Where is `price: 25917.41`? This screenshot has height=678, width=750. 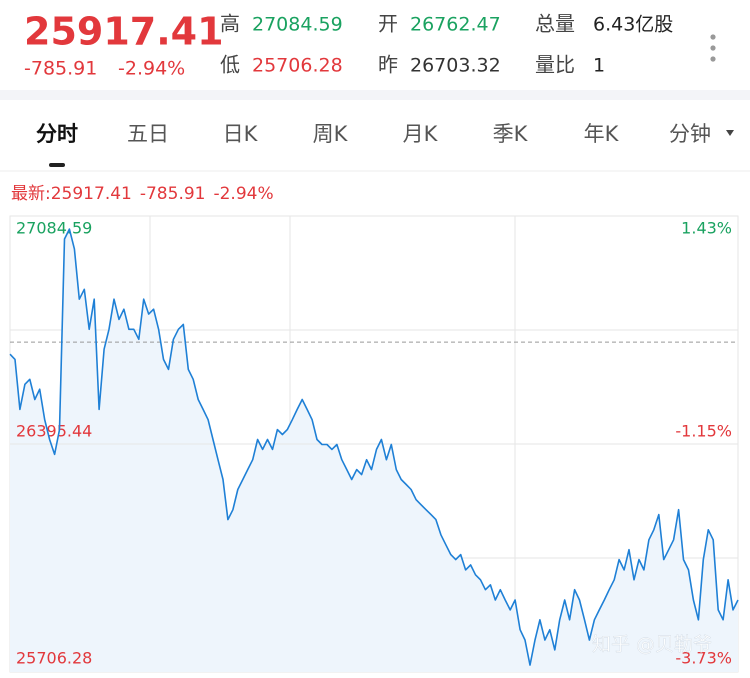 price: 25917.41 is located at coordinates (124, 32).